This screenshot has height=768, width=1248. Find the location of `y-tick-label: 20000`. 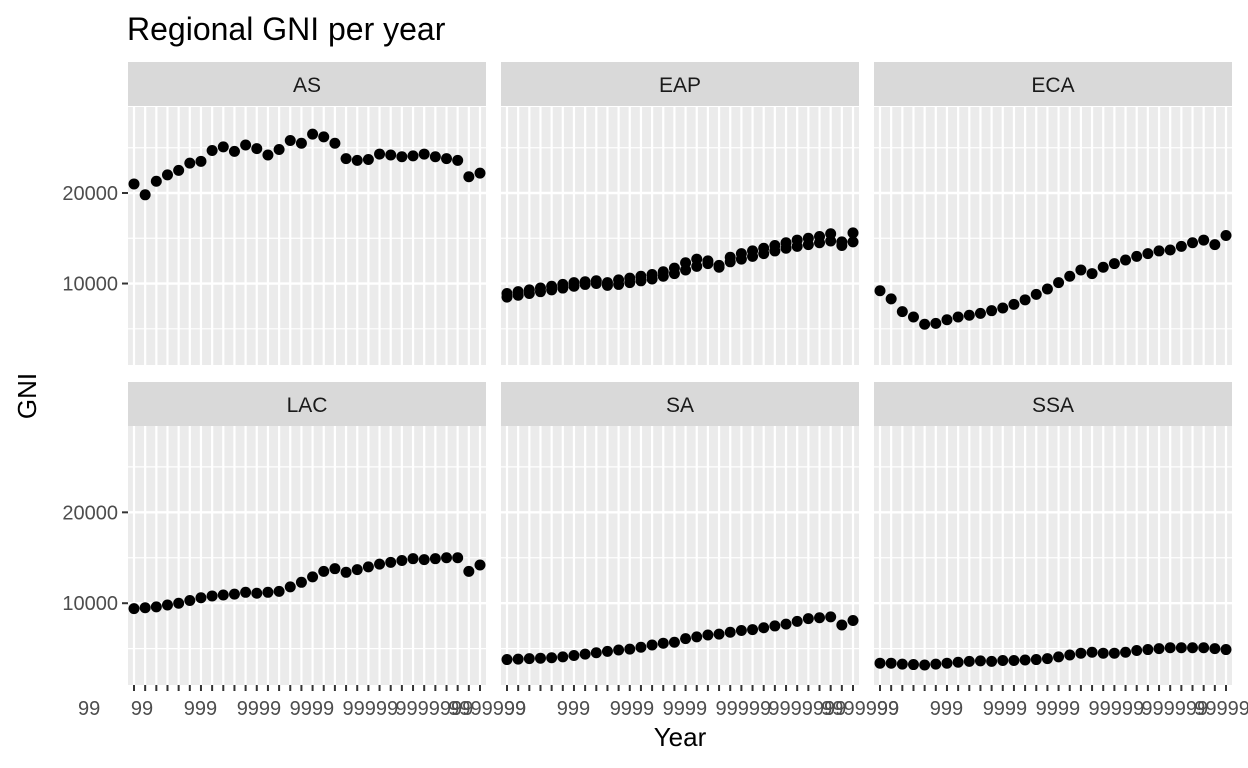

y-tick-label: 20000 is located at coordinates (90, 194).